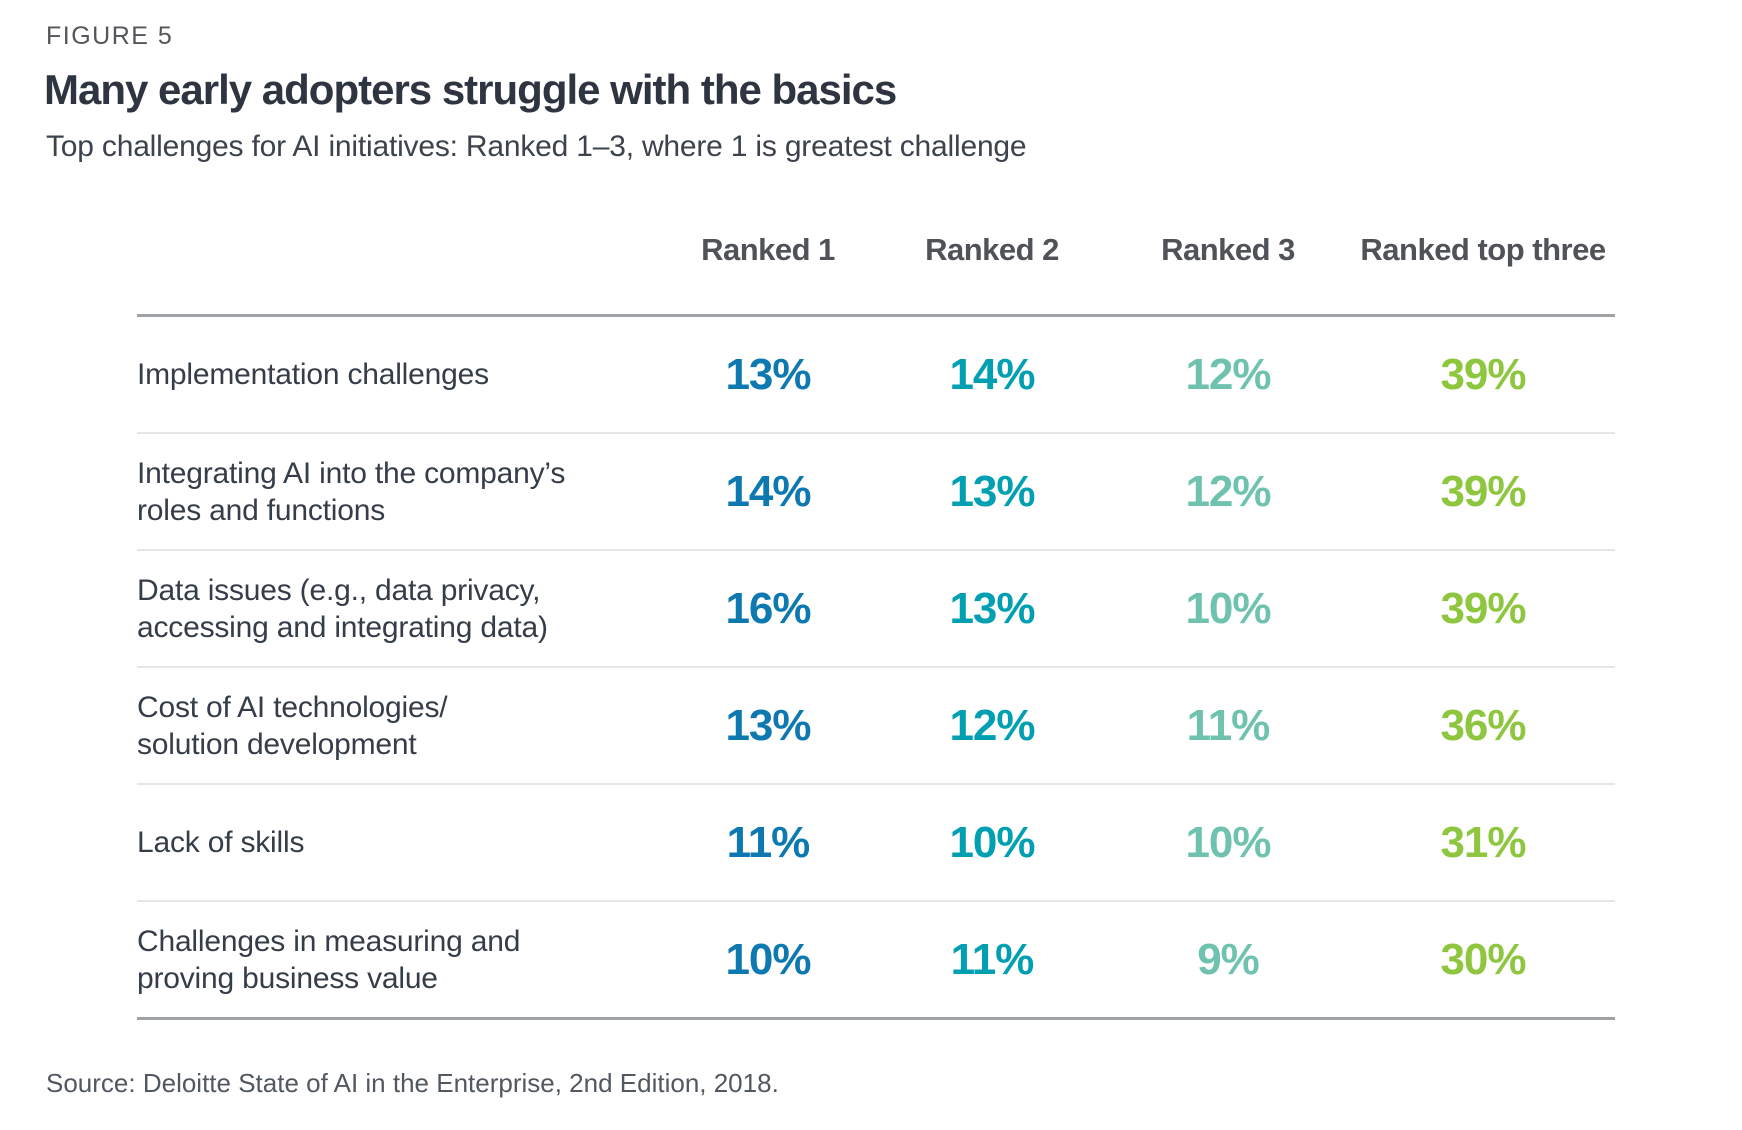 The width and height of the screenshot is (1742, 1130). What do you see at coordinates (397, 291) in the screenshot?
I see `header-spacer-cell` at bounding box center [397, 291].